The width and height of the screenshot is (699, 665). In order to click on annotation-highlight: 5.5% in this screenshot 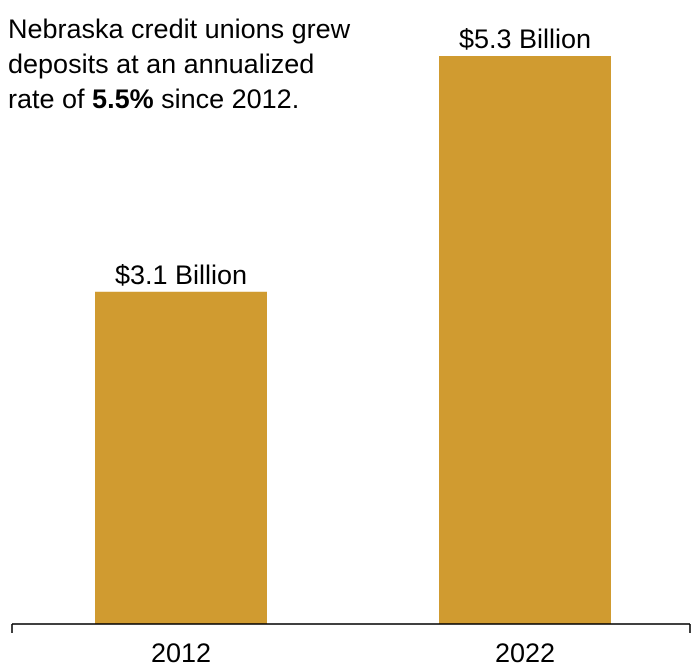, I will do `click(123, 99)`.